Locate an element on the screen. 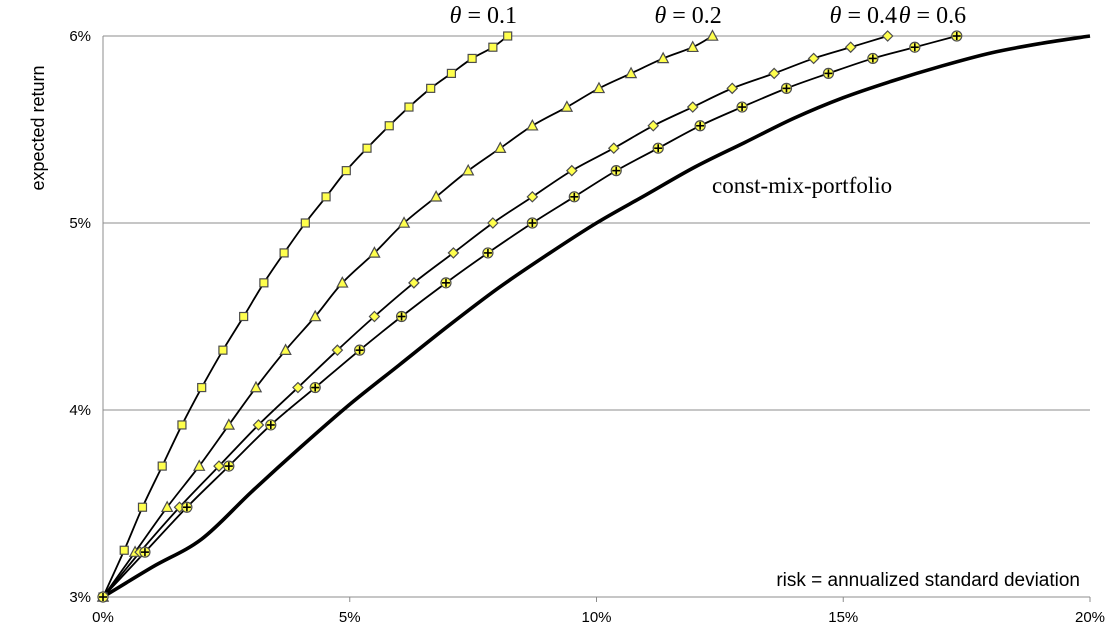 This screenshot has width=1117, height=643. y-tick-label: 3% is located at coordinates (80, 597).